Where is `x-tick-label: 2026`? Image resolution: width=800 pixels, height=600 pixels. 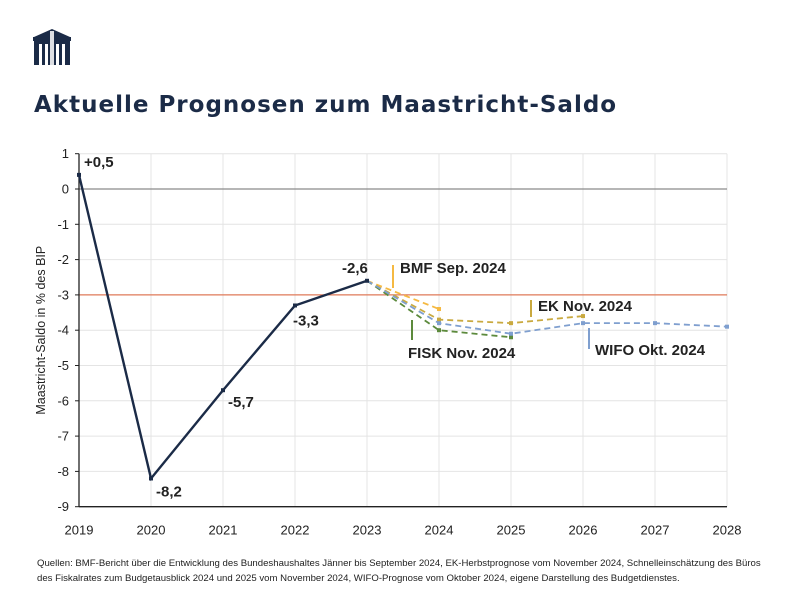 x-tick-label: 2026 is located at coordinates (583, 530).